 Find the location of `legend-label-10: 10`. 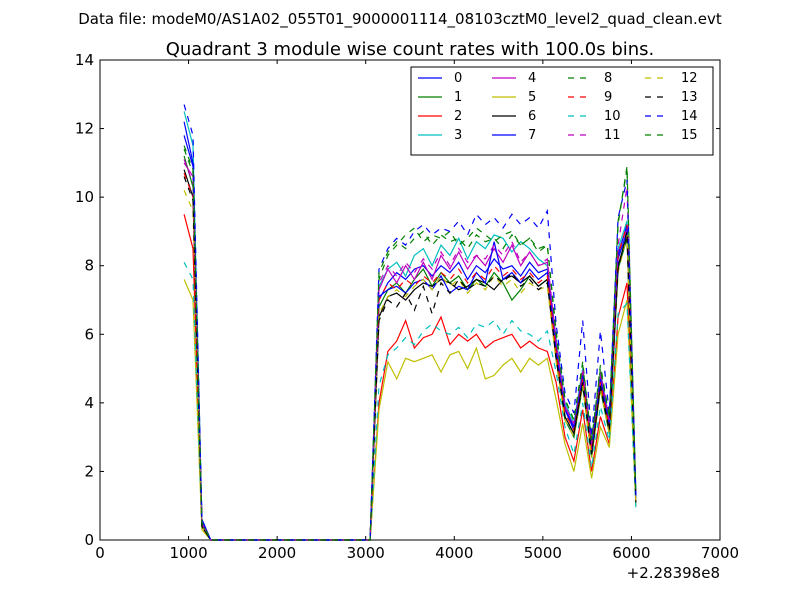

legend-label-10: 10 is located at coordinates (612, 116).